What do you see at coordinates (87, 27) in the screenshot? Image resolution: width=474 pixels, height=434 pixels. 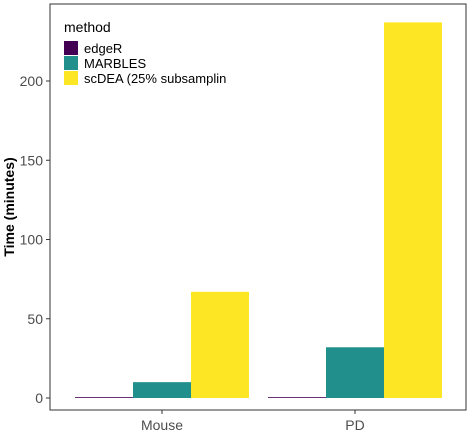 I see `legend-title: method` at bounding box center [87, 27].